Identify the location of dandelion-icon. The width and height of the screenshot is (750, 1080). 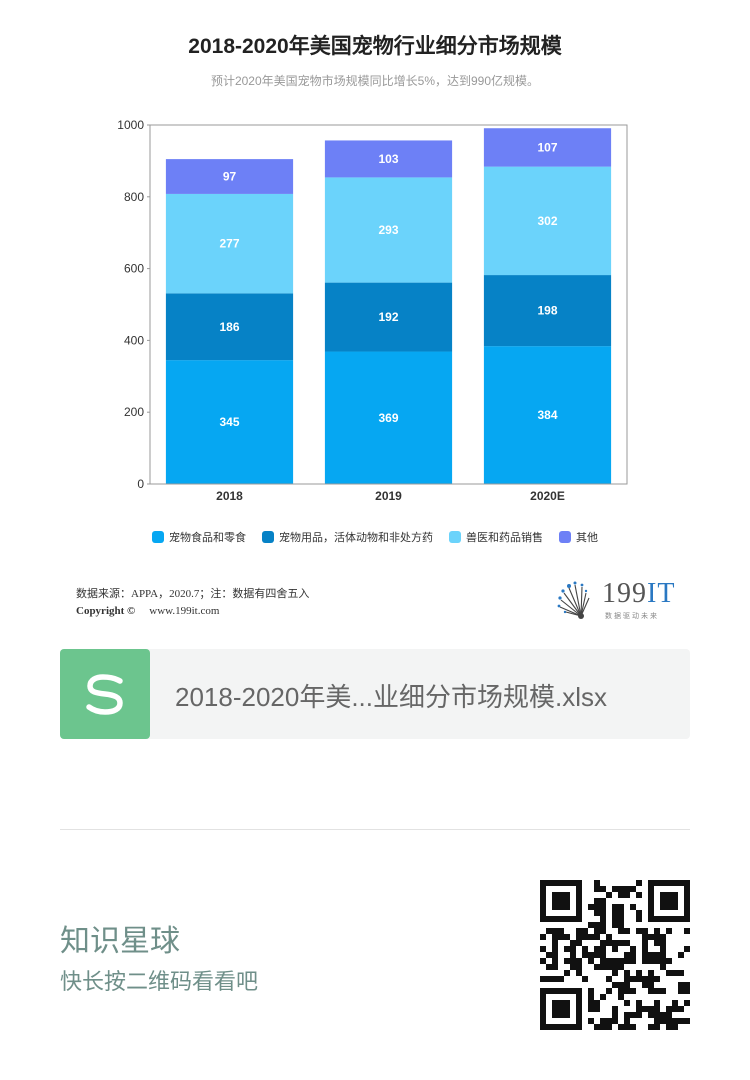
(573, 600).